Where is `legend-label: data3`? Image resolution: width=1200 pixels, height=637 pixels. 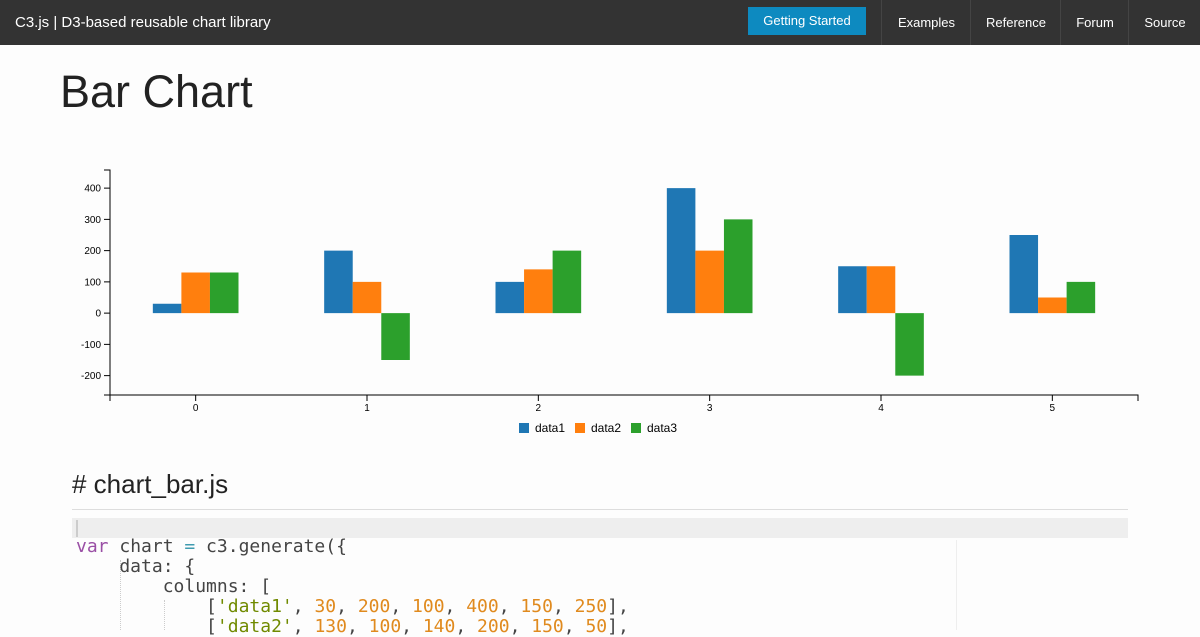 legend-label: data3 is located at coordinates (662, 428).